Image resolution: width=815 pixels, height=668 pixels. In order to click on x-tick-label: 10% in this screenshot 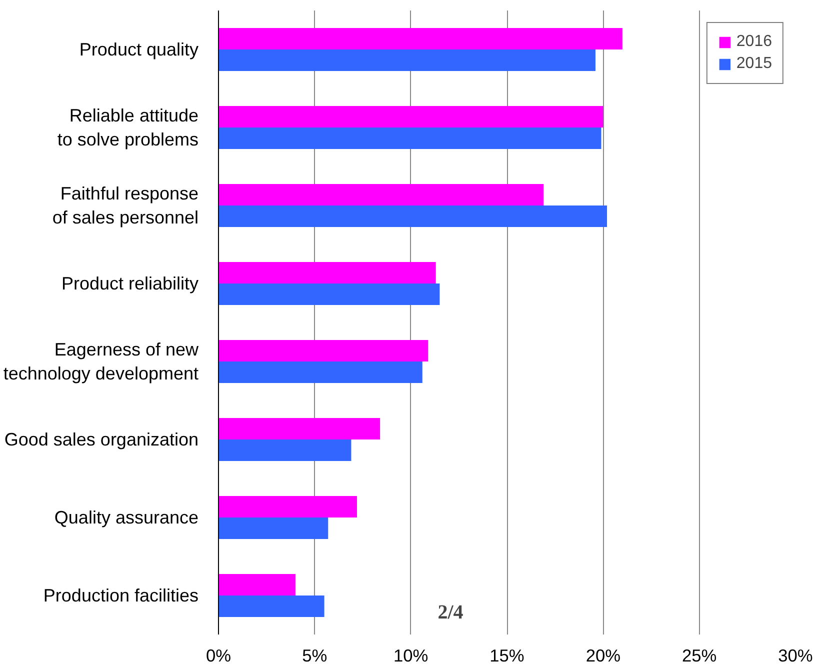, I will do `click(410, 656)`.